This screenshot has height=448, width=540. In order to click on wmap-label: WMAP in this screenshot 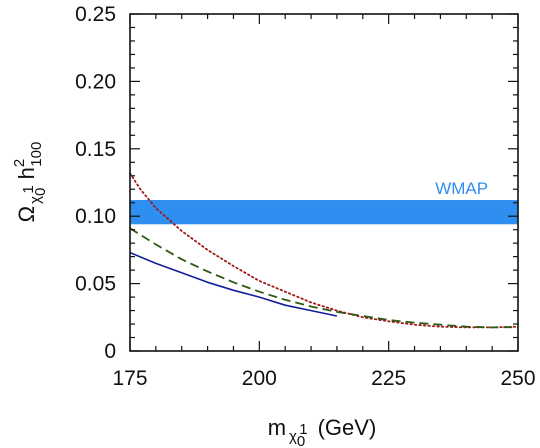, I will do `click(461, 188)`.